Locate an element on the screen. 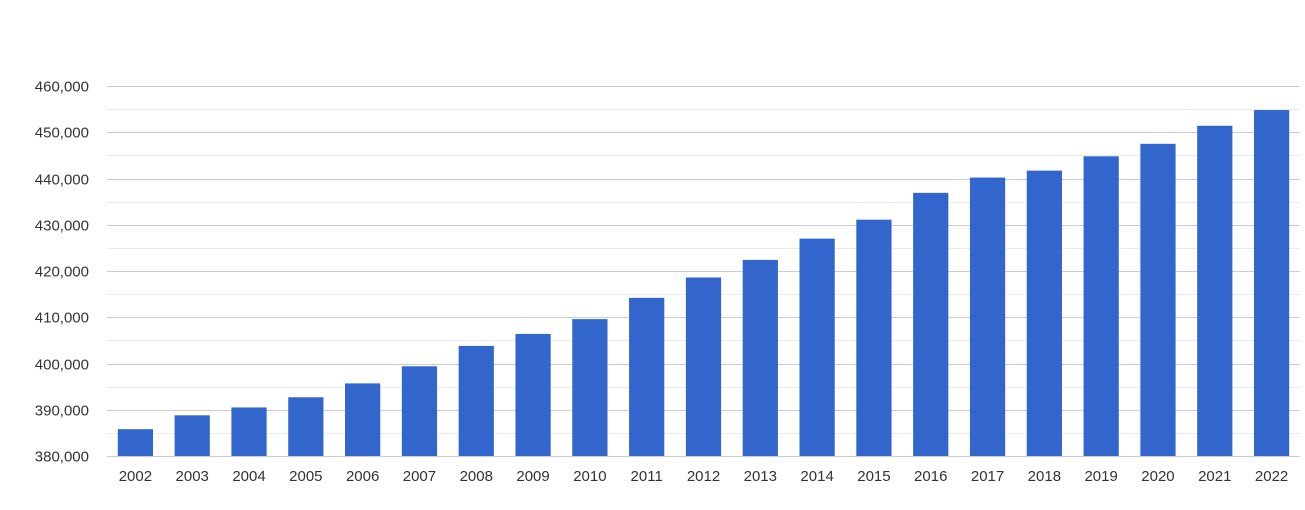 The width and height of the screenshot is (1305, 510). x-tick-label: 2019 is located at coordinates (1100, 476).